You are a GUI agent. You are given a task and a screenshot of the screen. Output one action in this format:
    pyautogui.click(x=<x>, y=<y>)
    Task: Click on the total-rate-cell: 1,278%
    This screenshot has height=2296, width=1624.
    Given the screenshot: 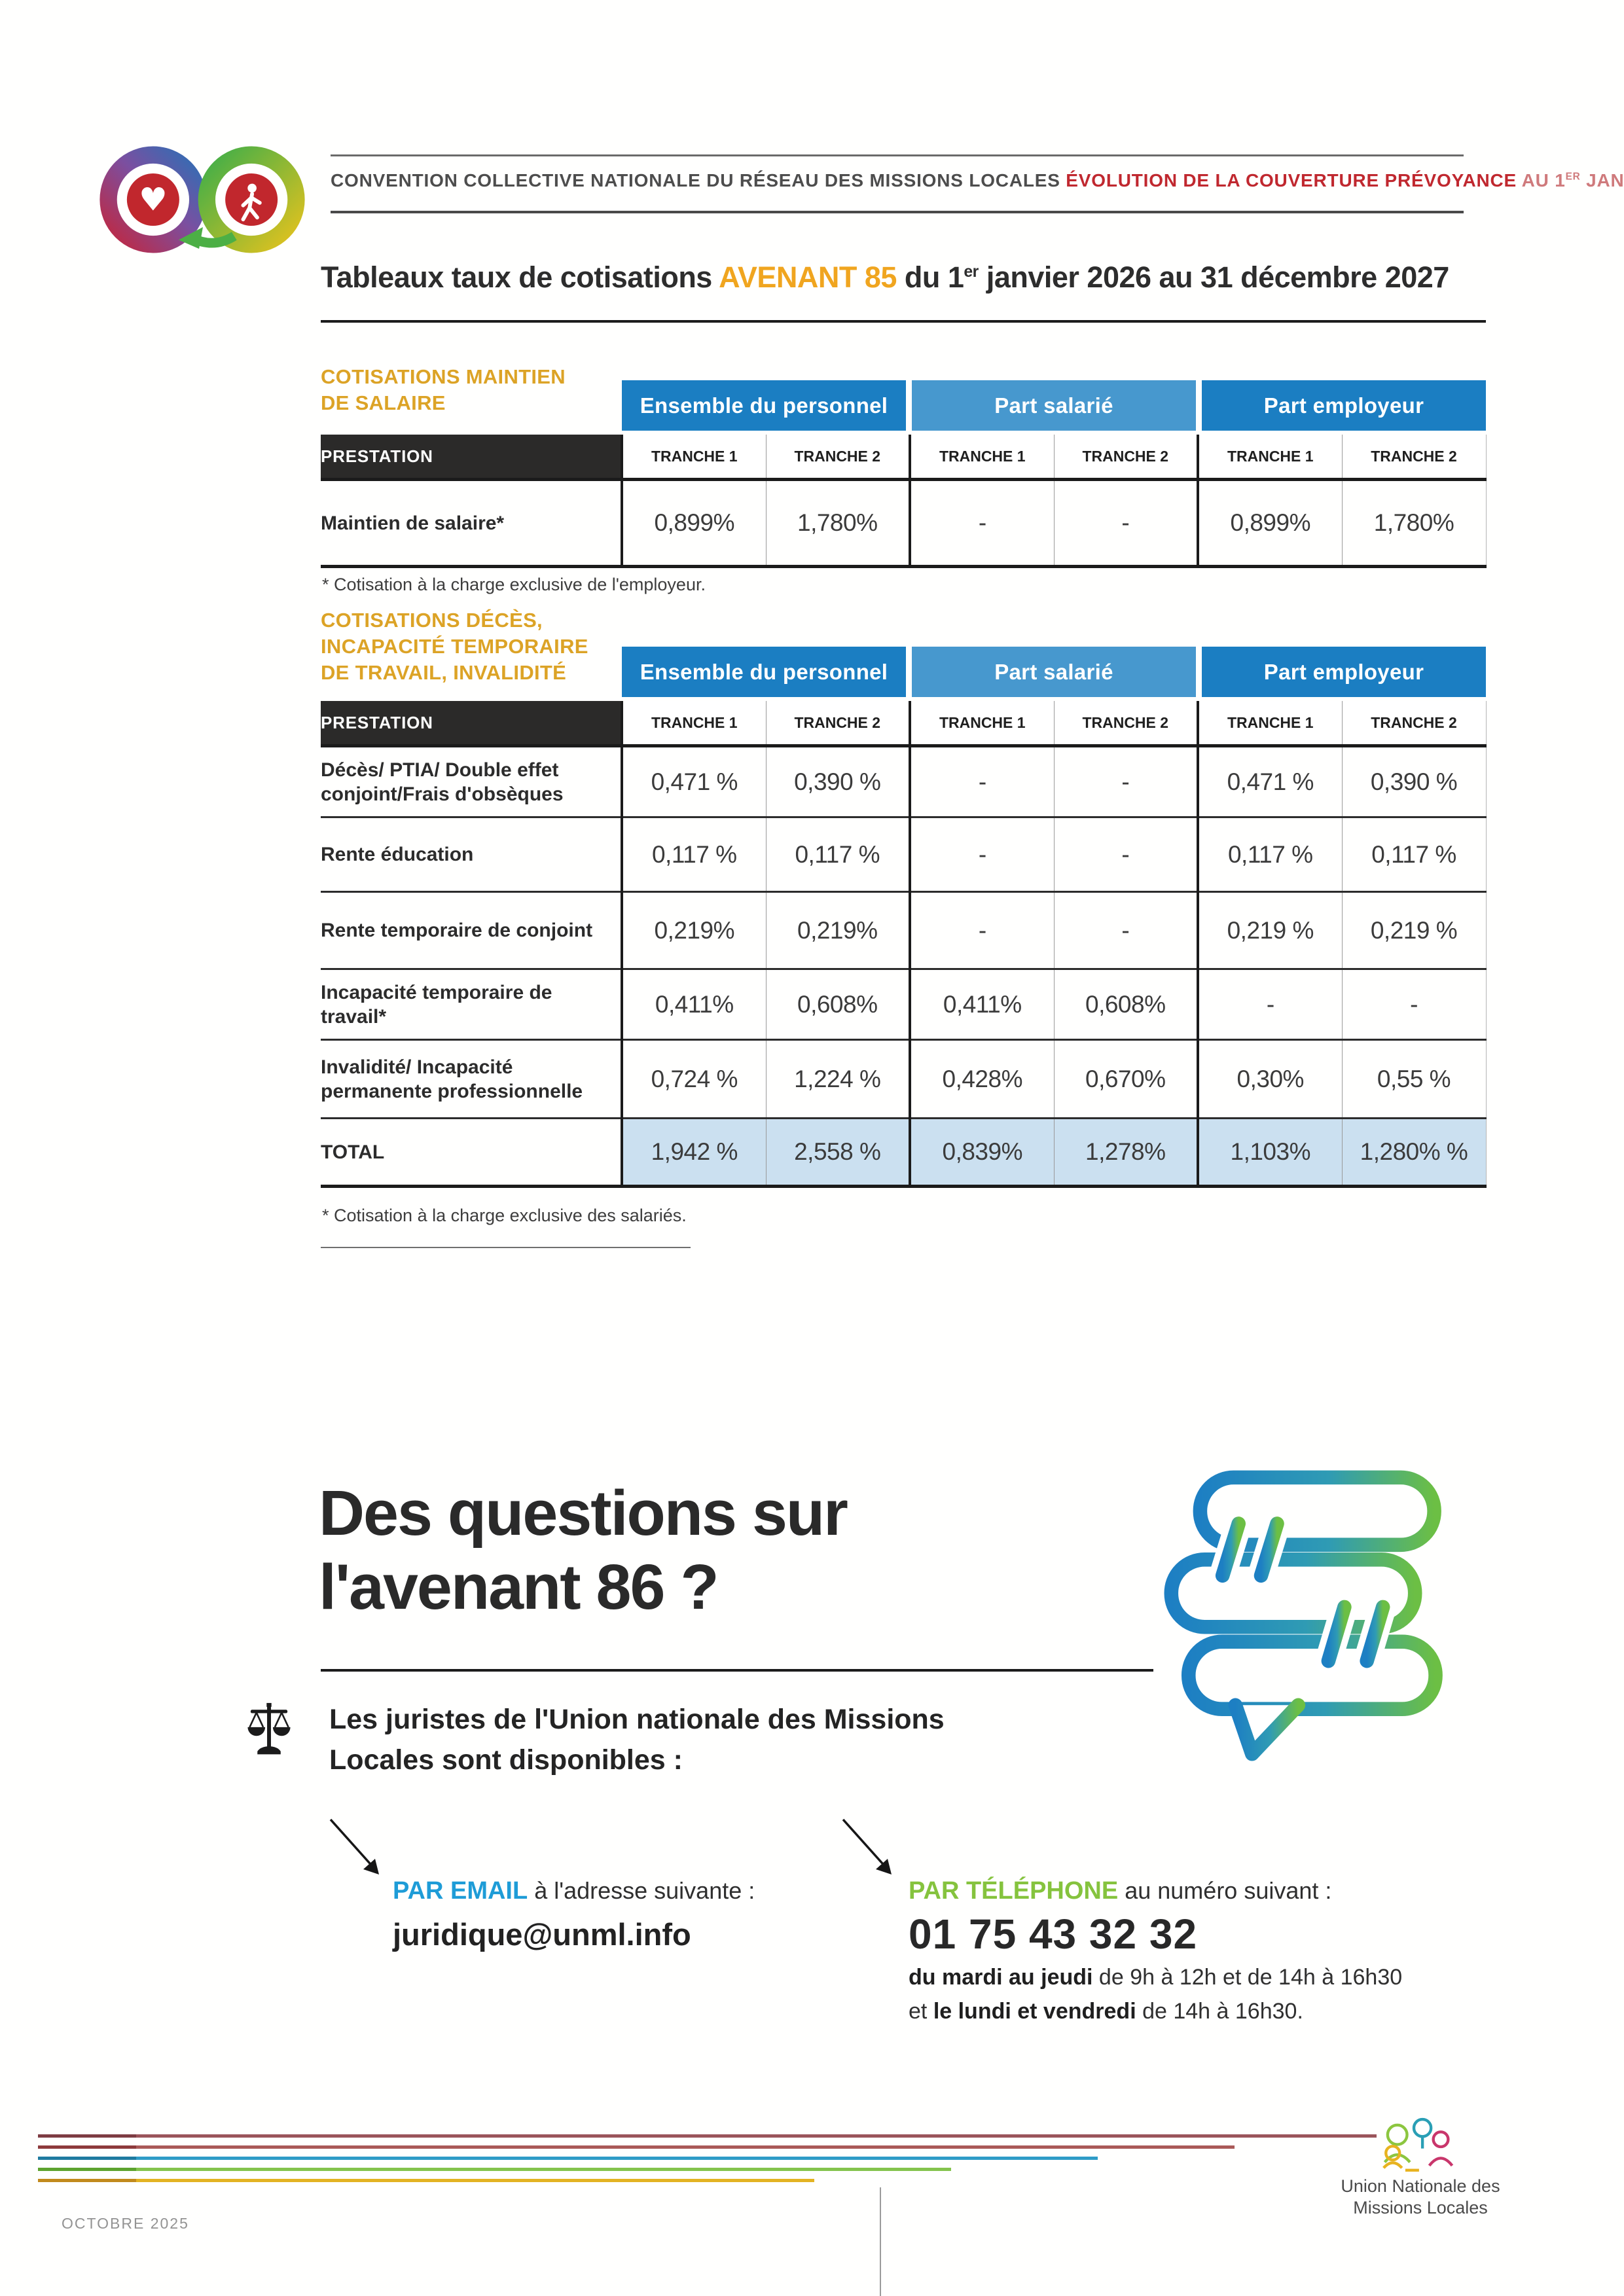 What is the action you would take?
    pyautogui.click(x=1125, y=1152)
    